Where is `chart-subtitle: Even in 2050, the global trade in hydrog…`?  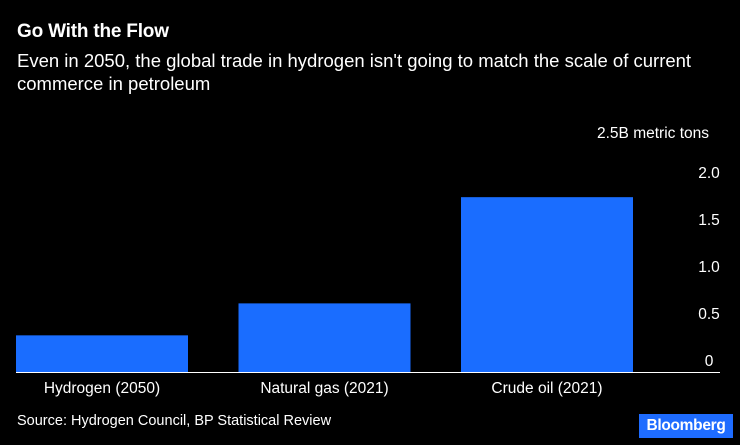
chart-subtitle: Even in 2050, the global trade in hydrog… is located at coordinates (354, 72).